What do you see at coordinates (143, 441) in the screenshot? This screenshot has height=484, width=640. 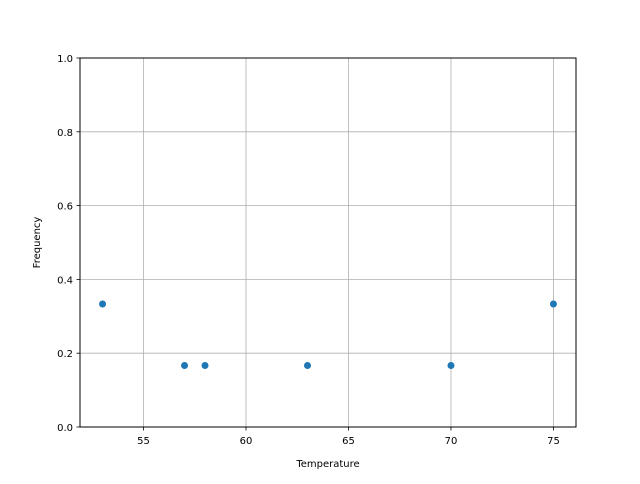 I see `x-tick-label: 55` at bounding box center [143, 441].